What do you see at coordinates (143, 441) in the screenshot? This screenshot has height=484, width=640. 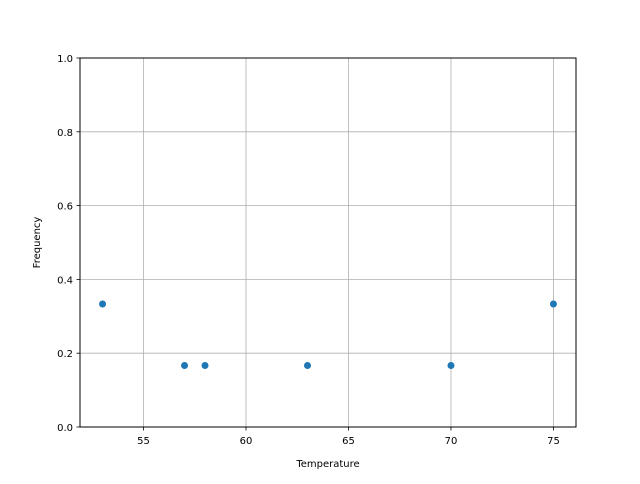 I see `x-tick-label: 55` at bounding box center [143, 441].